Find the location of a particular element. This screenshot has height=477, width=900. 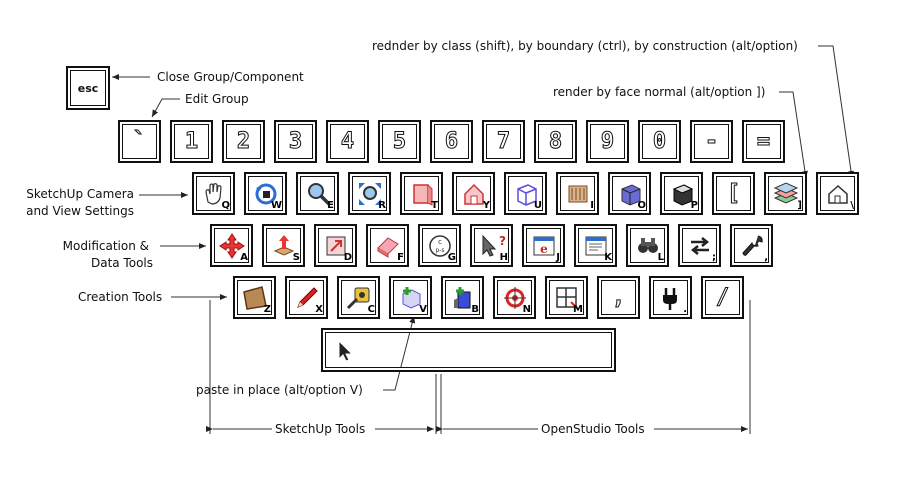

key-z-row-5-keycap is located at coordinates (514, 297).